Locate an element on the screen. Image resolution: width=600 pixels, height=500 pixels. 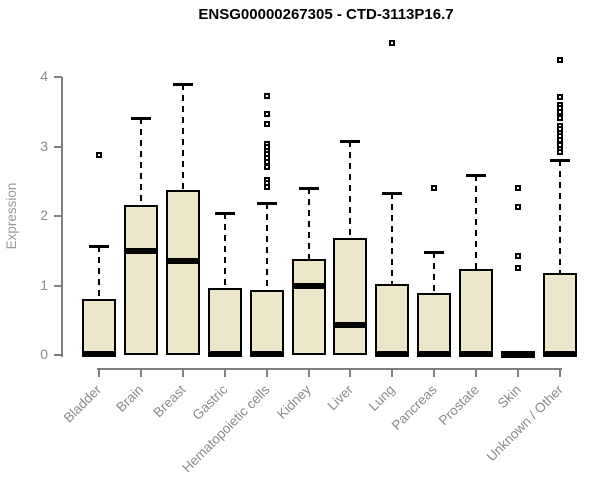
y-tick-label: 0 is located at coordinates (44, 354).